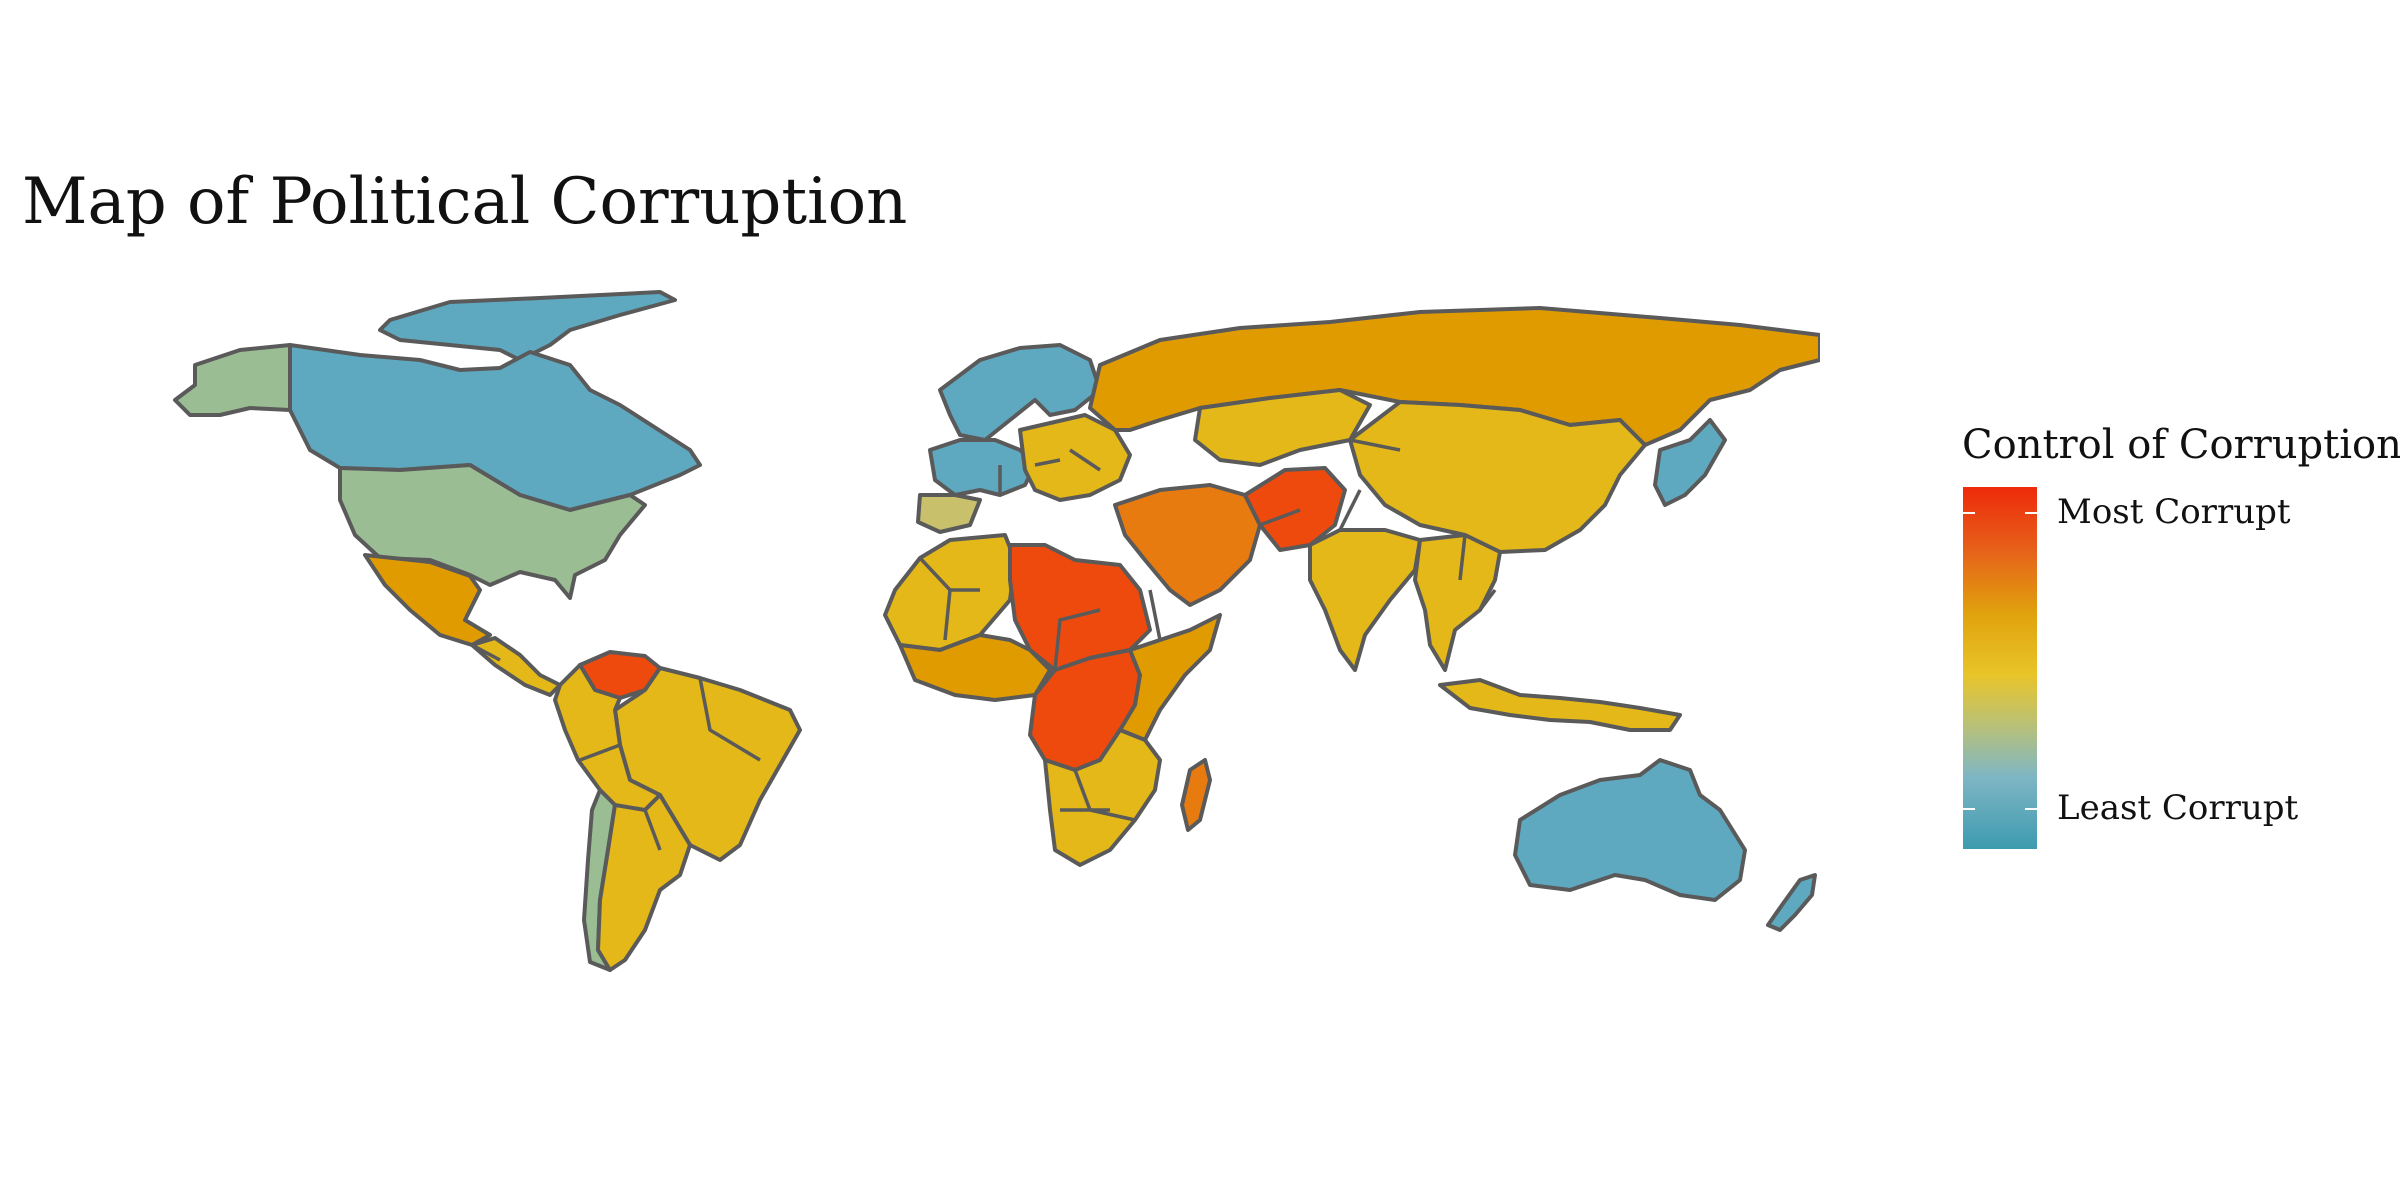 Image resolution: width=2400 pixels, height=1200 pixels. What do you see at coordinates (1454, 376) in the screenshot?
I see `region-russia` at bounding box center [1454, 376].